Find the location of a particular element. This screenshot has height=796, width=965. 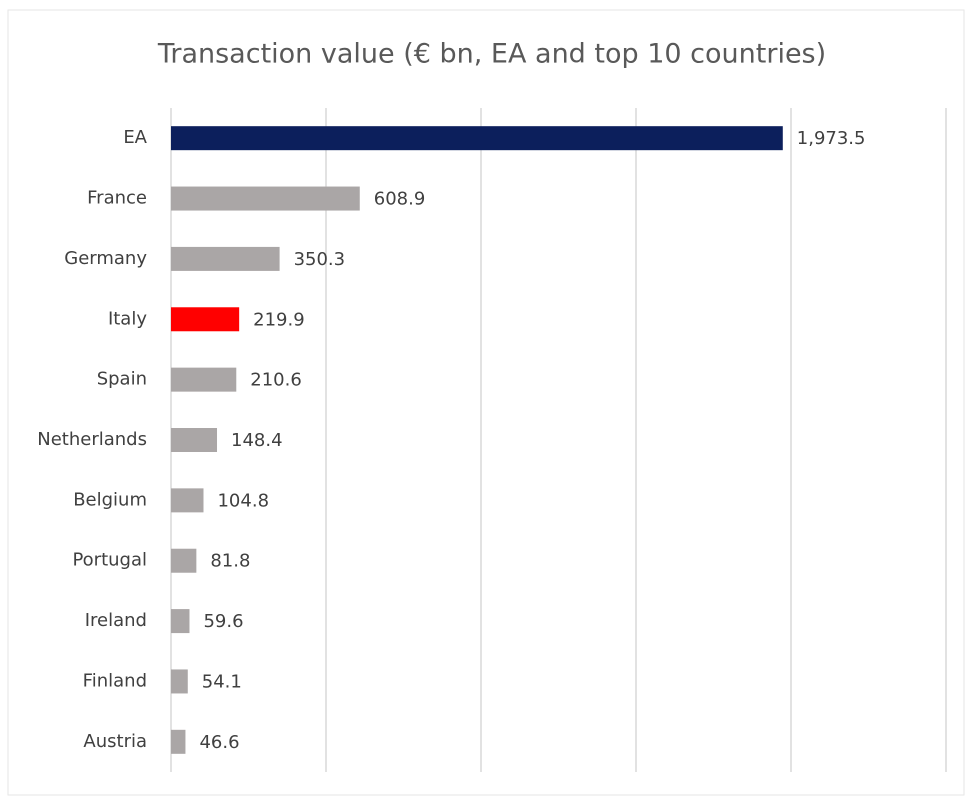

y-tick-label: Austria is located at coordinates (115, 741).